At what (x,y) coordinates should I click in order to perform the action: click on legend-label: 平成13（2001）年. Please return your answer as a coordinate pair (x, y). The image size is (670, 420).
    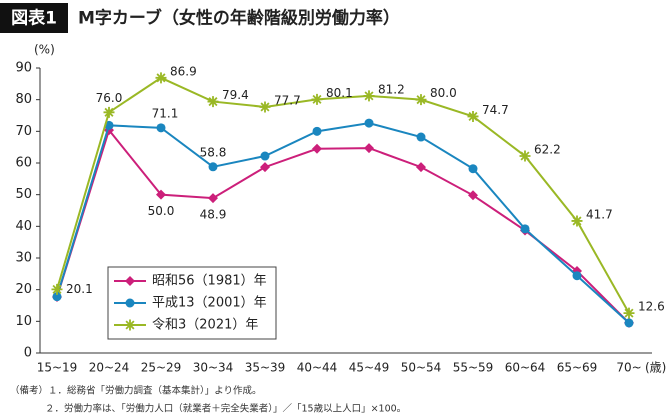
    Looking at the image, I should click on (209, 303).